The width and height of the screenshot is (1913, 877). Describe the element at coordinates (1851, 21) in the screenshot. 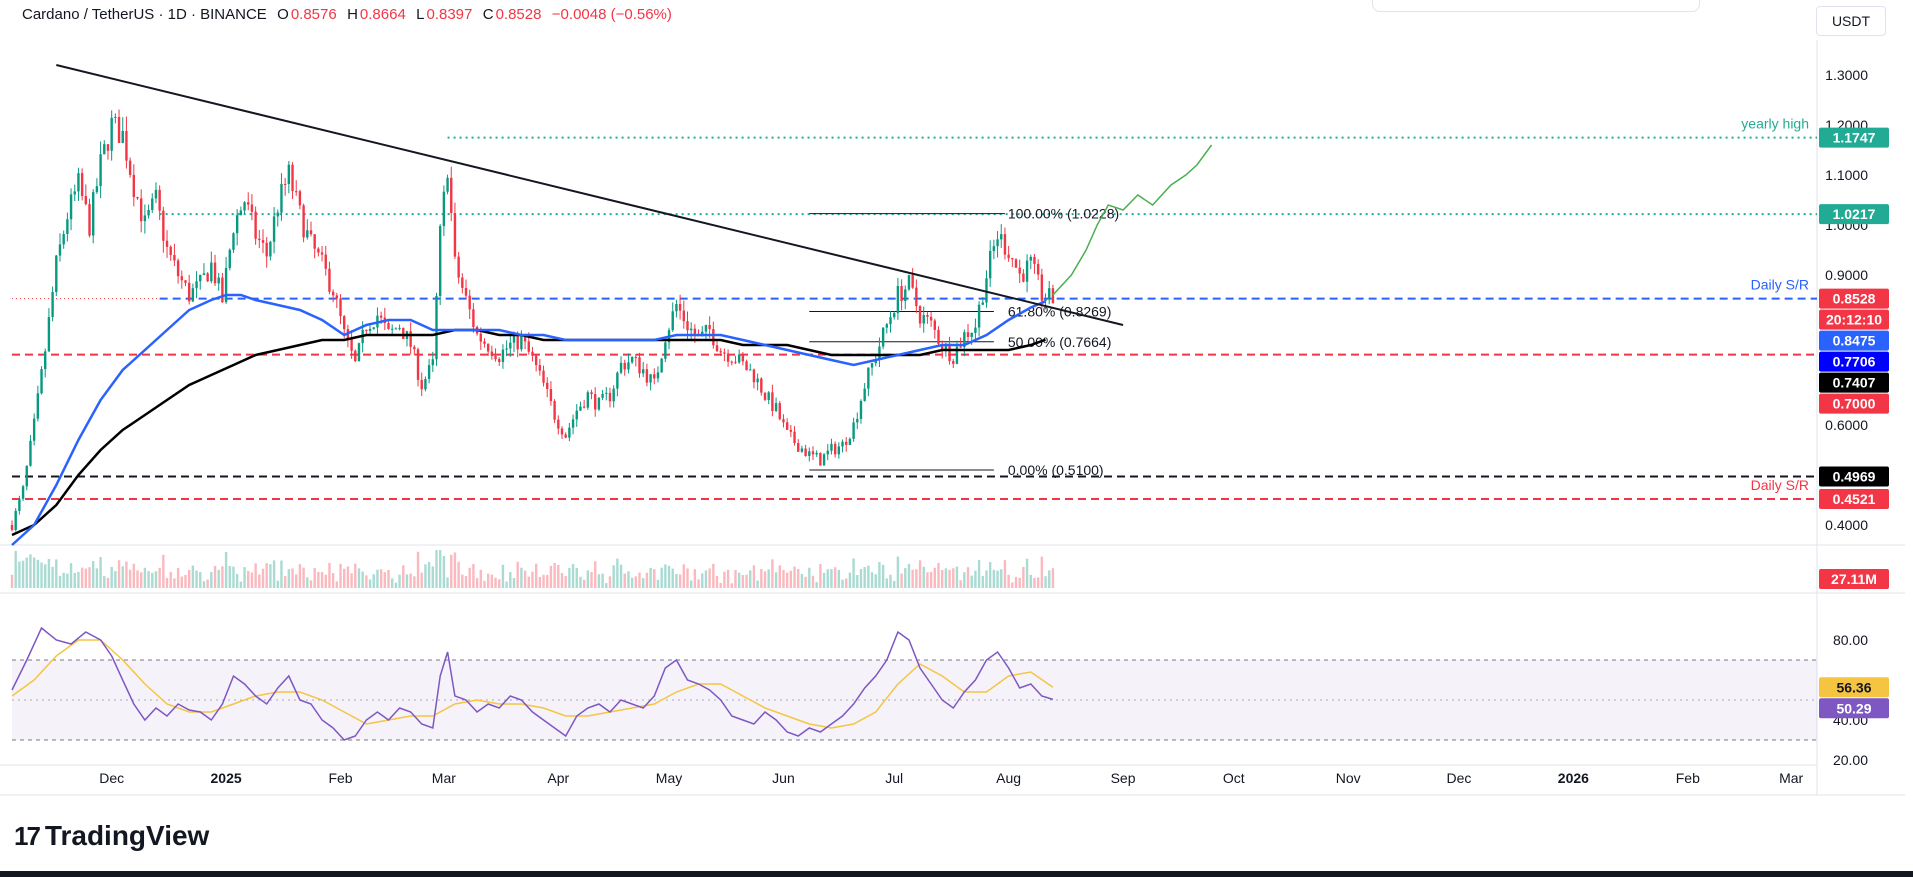

I see `currency-button: USDT` at that location.